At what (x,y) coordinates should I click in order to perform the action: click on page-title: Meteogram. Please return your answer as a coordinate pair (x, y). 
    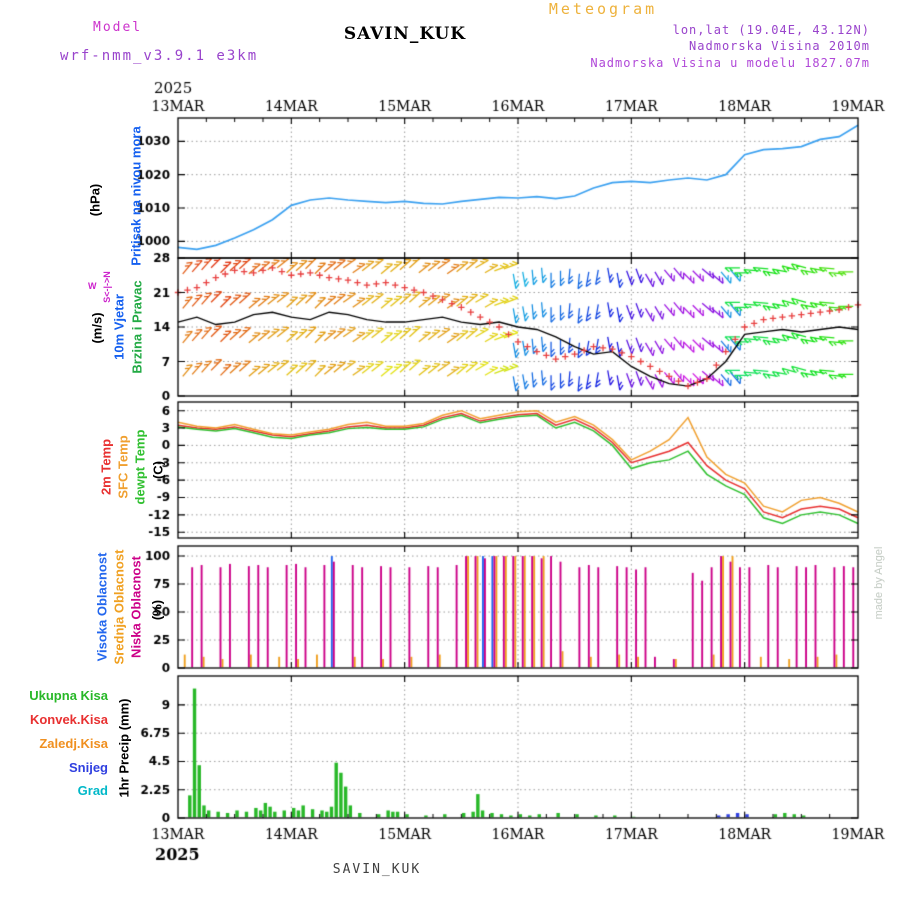
    Looking at the image, I should click on (603, 9).